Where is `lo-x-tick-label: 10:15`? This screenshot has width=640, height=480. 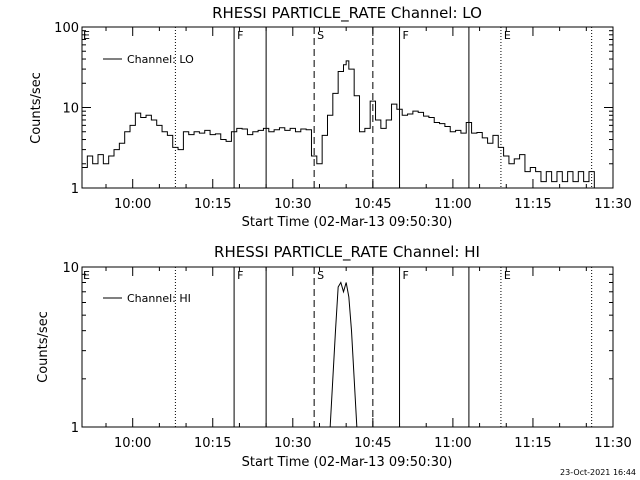
lo-x-tick-label: 10:15 is located at coordinates (212, 204).